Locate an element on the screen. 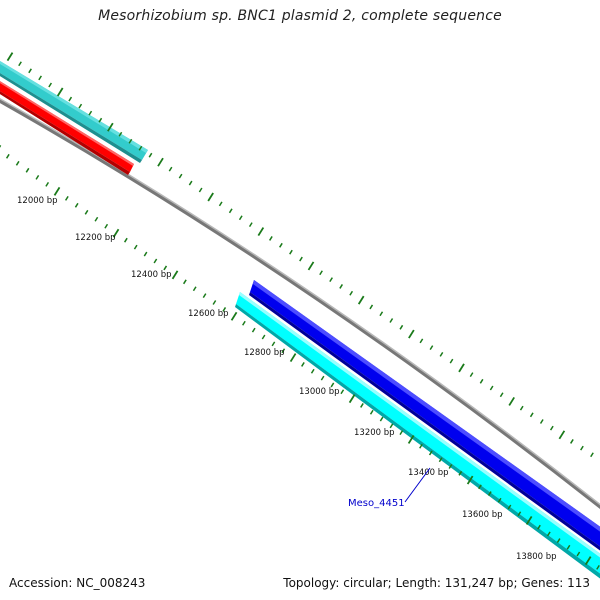 This screenshot has height=600, width=600. scale-label: 13000 bp is located at coordinates (319, 392).